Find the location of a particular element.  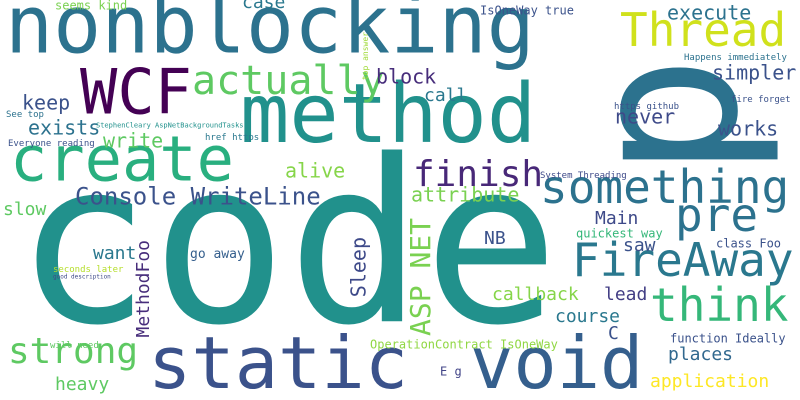

word-https-github: https github is located at coordinates (646, 107).